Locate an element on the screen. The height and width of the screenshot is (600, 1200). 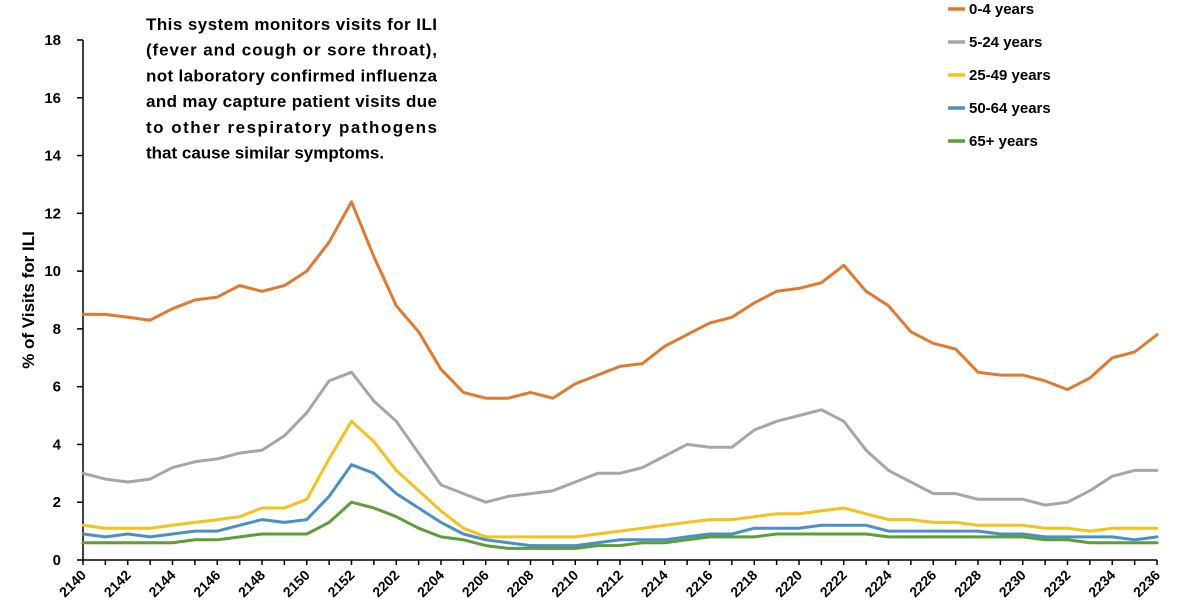
y-tick-label: 8 is located at coordinates (57, 329).